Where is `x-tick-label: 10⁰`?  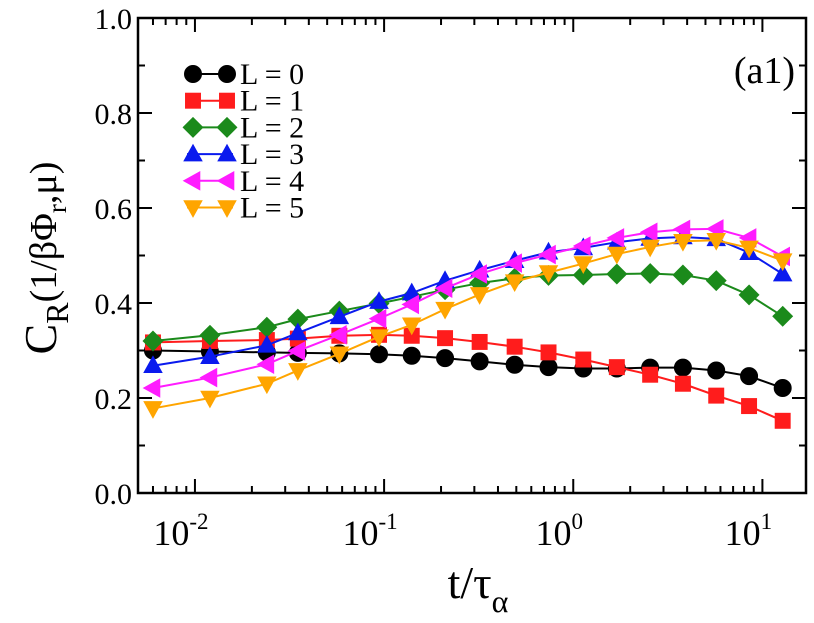
x-tick-label: 10⁰ is located at coordinates (560, 531).